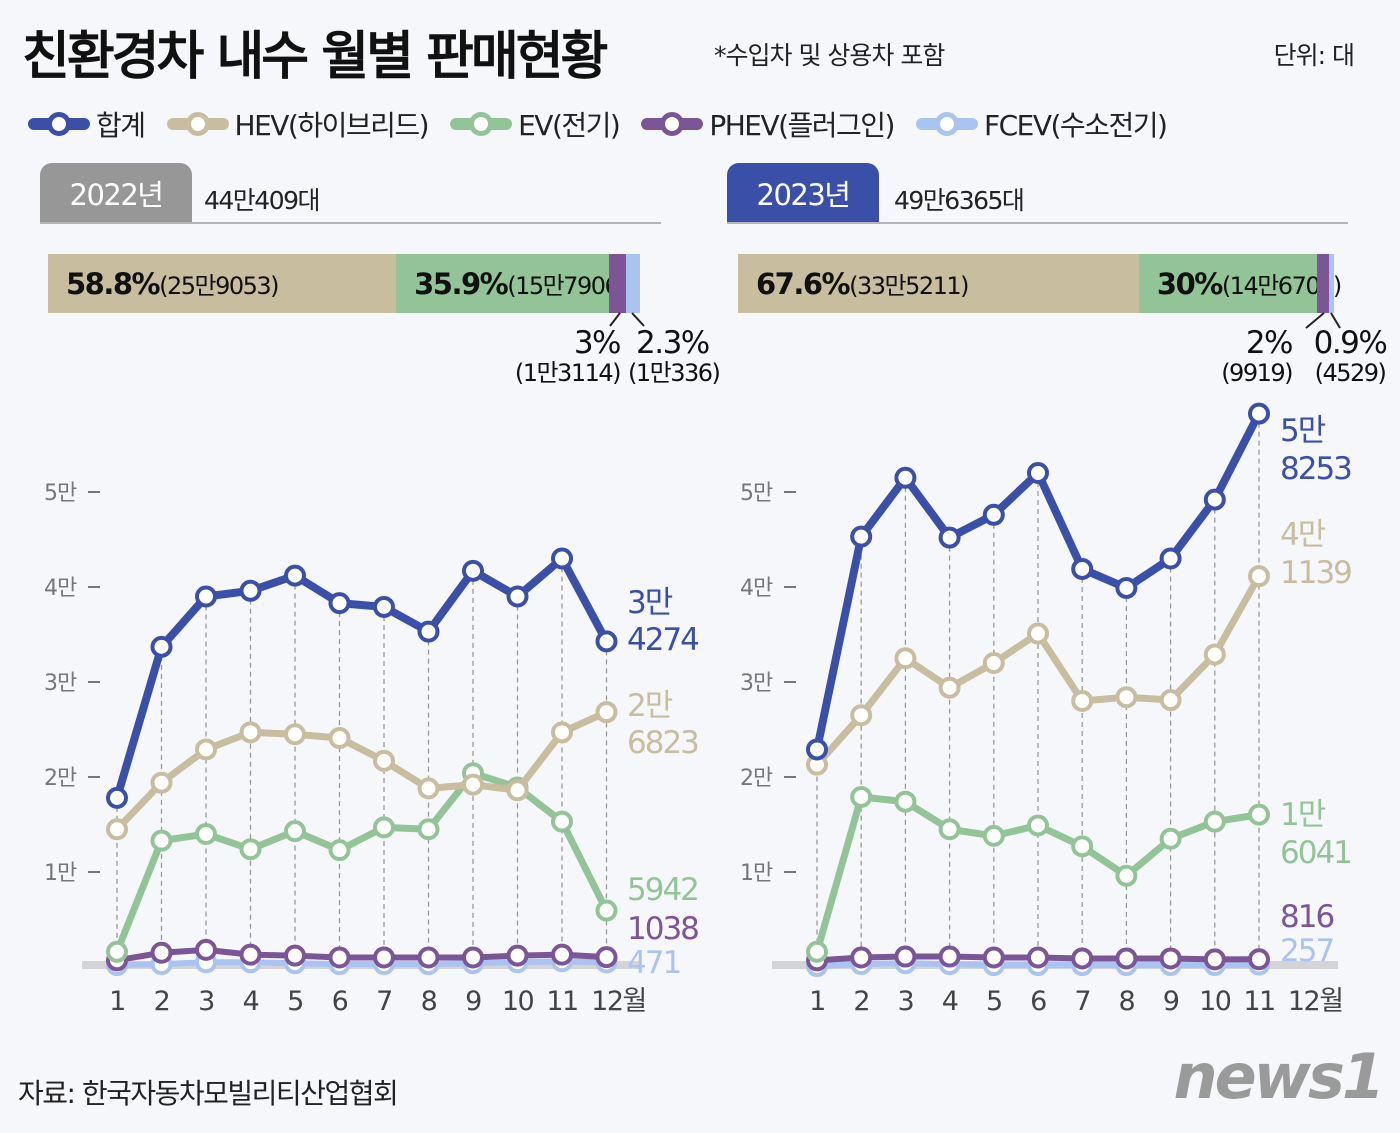 The image size is (1400, 1133). Describe the element at coordinates (1315, 573) in the screenshot. I see `end-value-label: 1139` at that location.